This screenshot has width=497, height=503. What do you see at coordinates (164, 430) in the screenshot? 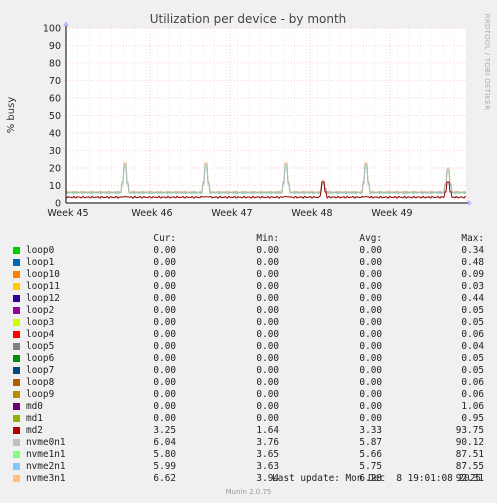
I see `legend-cur: 3.25` at bounding box center [164, 430].